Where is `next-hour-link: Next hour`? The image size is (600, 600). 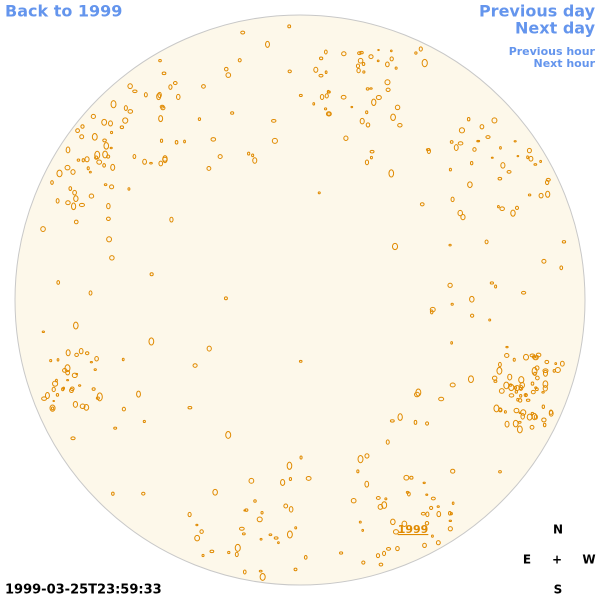
next-hour-link: Next hour is located at coordinates (565, 63).